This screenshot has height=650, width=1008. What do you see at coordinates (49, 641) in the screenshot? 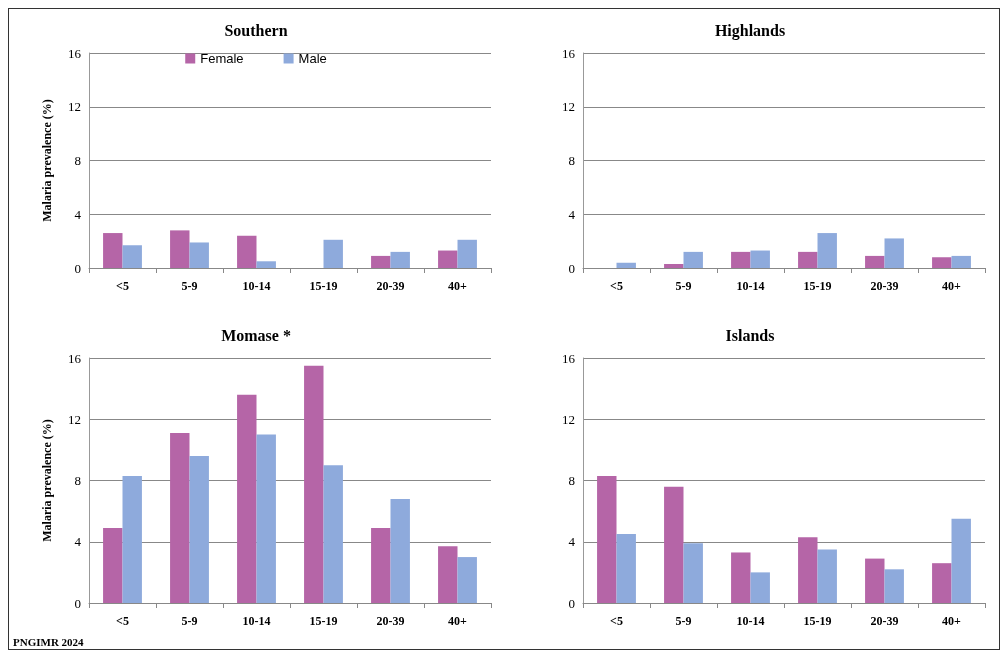
I see `text: PNGIMR 2024` at bounding box center [49, 641].